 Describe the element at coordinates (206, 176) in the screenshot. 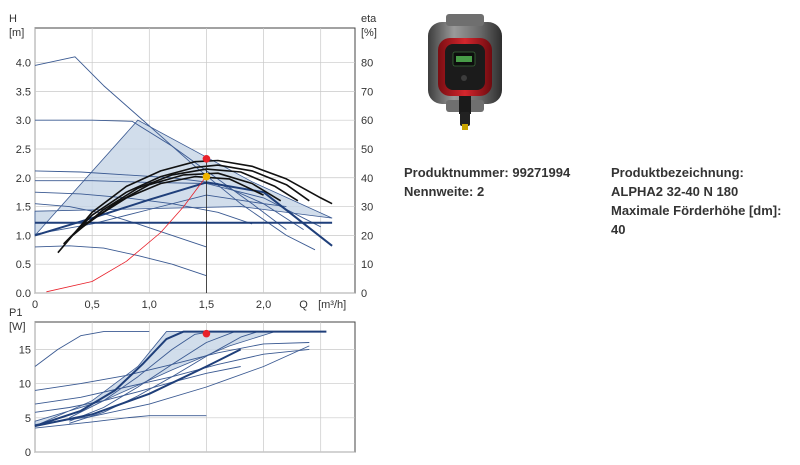

I see `efficiency-point` at that location.